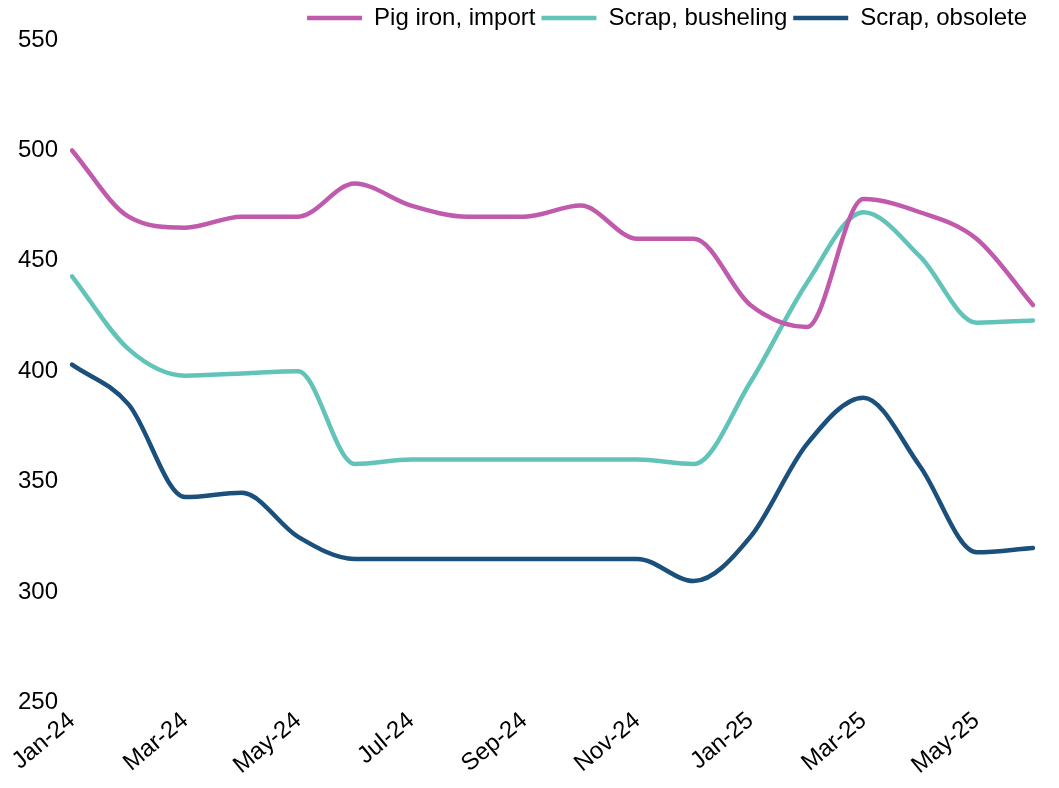 The width and height of the screenshot is (1059, 788). Describe the element at coordinates (38, 38) in the screenshot. I see `y-tick-label: 550` at that location.